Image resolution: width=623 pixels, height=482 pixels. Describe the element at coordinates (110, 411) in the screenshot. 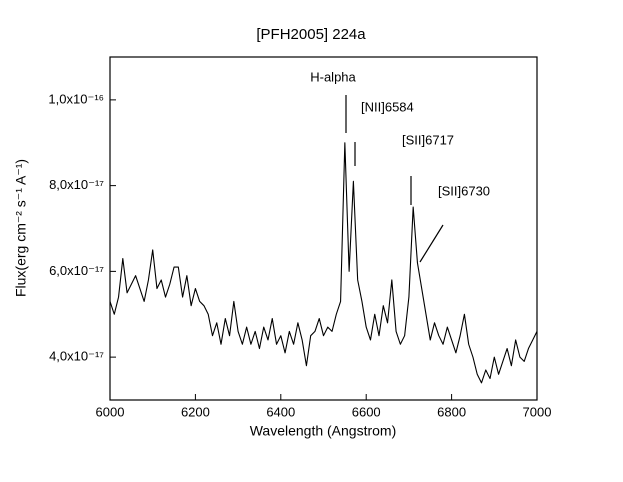

I see `x-tick-label: 6000` at that location.